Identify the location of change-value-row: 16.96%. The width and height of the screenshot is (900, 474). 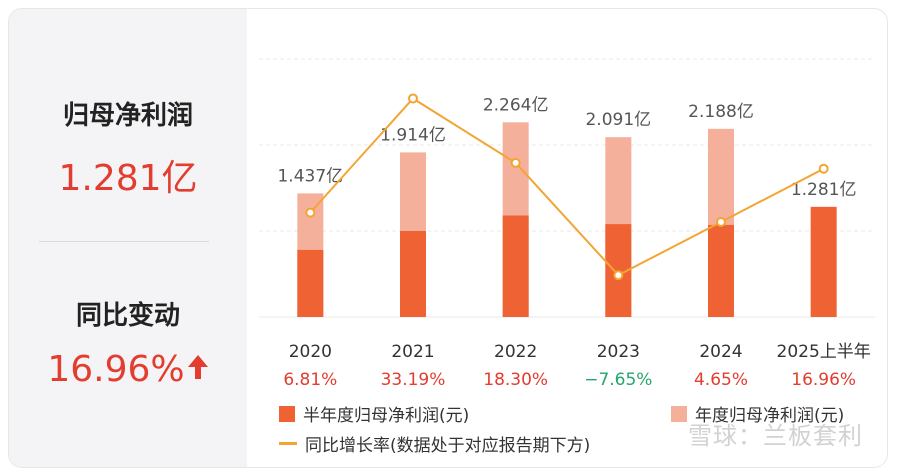
(128, 369).